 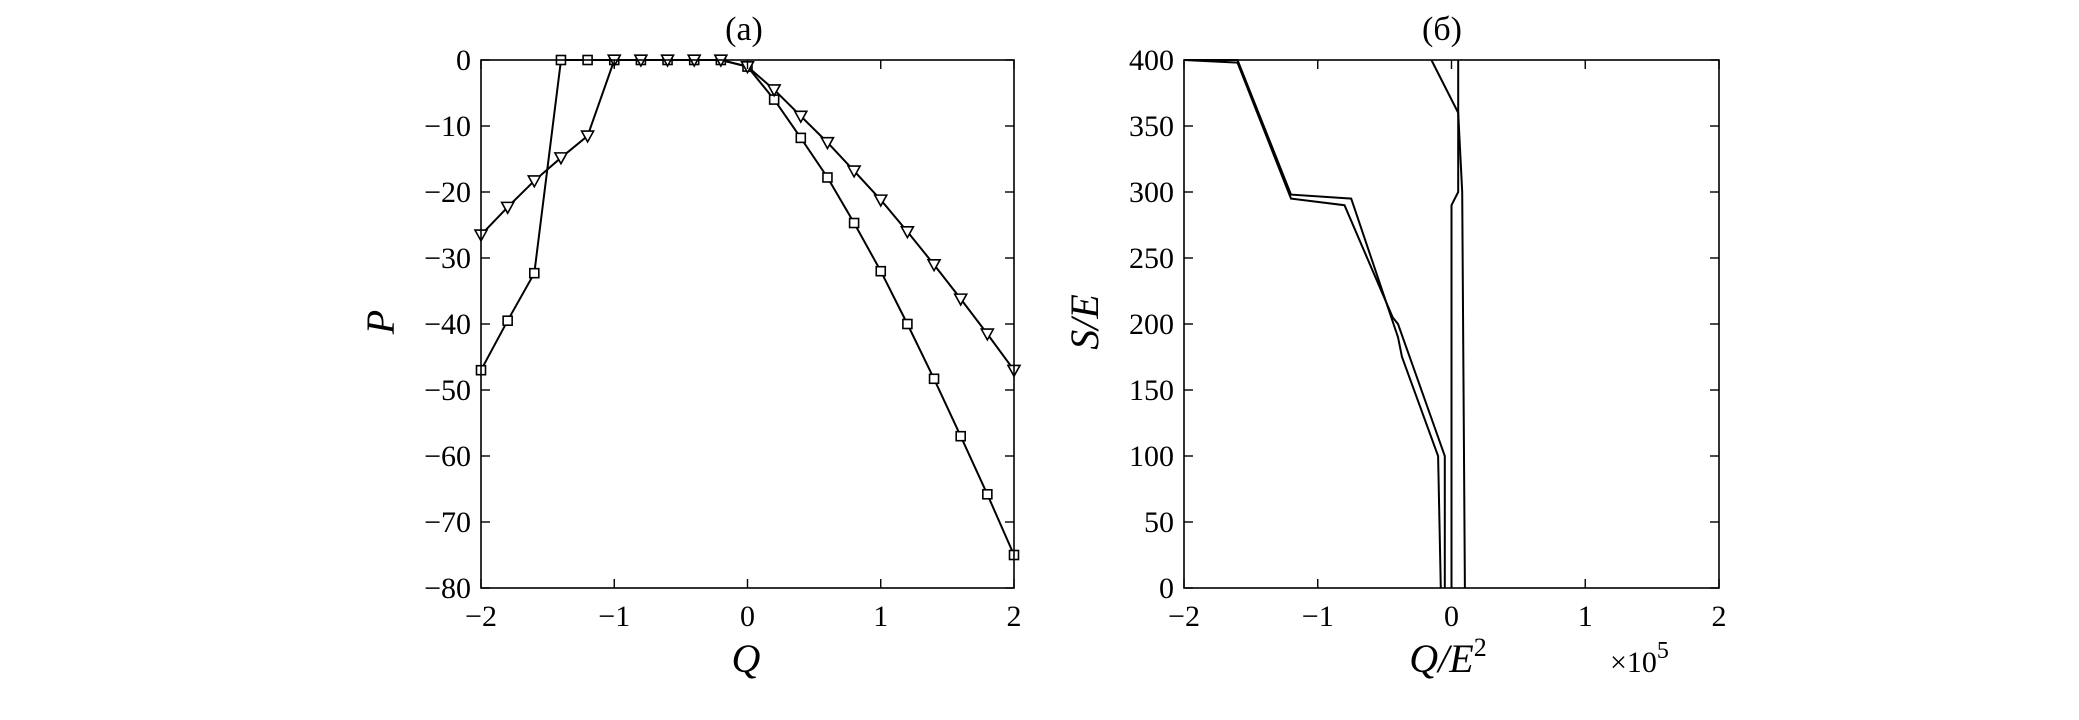 What do you see at coordinates (1318, 616) in the screenshot?
I see `panel-b-xtick-label: −1` at bounding box center [1318, 616].